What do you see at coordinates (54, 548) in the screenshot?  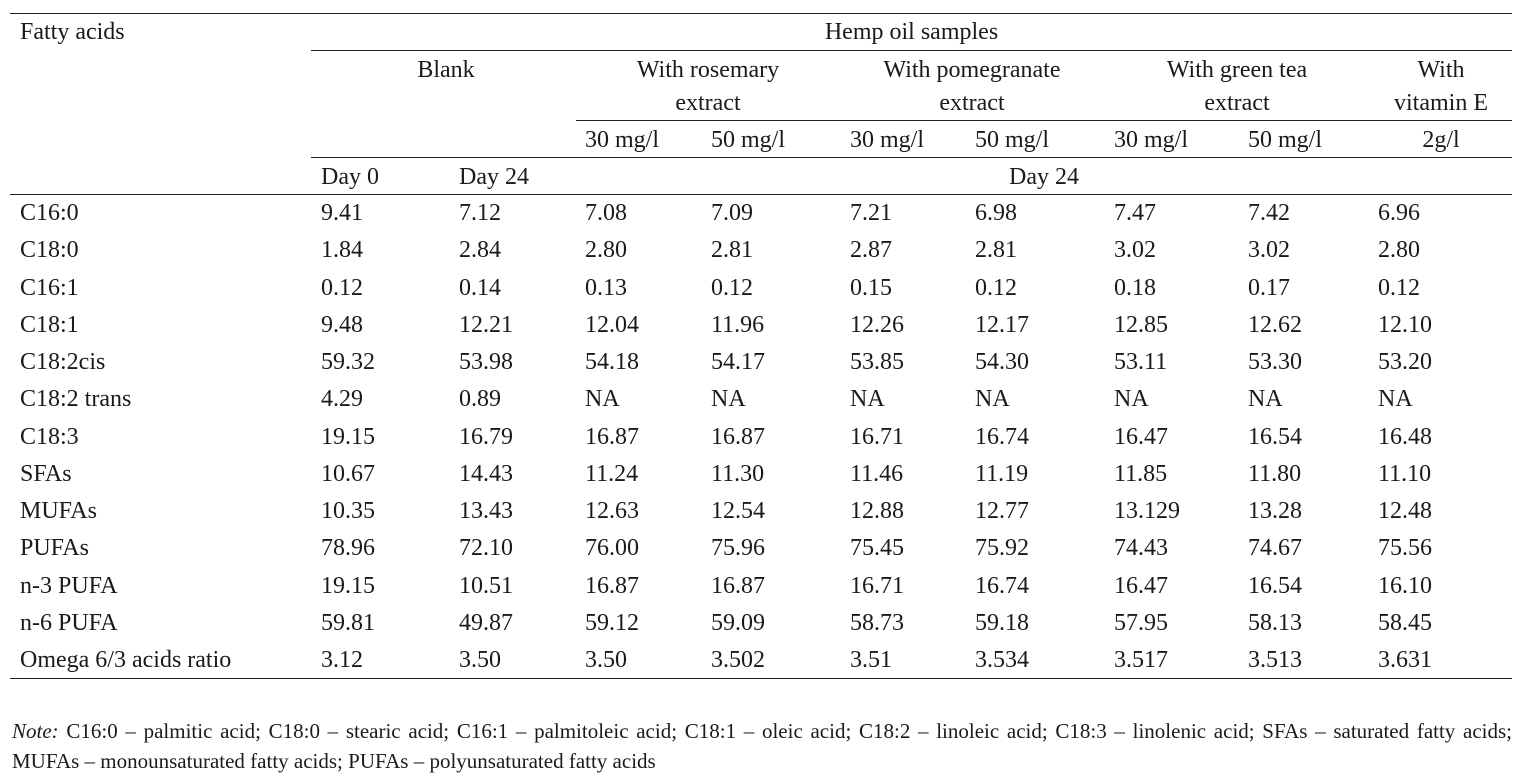 I see `row-label: PUFAs` at bounding box center [54, 548].